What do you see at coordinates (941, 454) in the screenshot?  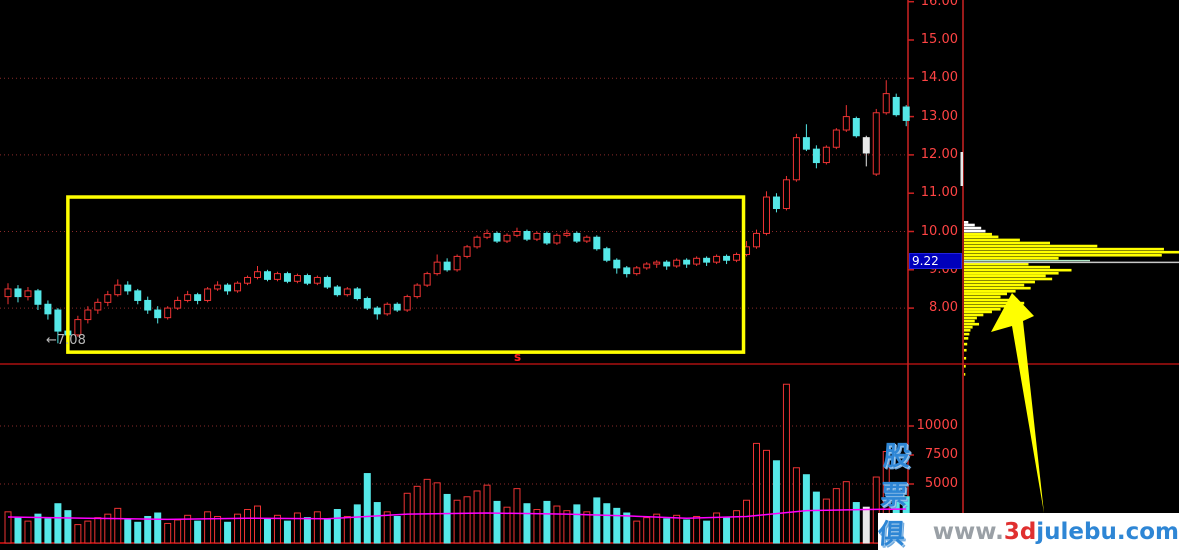 I see `volume-tick-label: 7500` at bounding box center [941, 454].